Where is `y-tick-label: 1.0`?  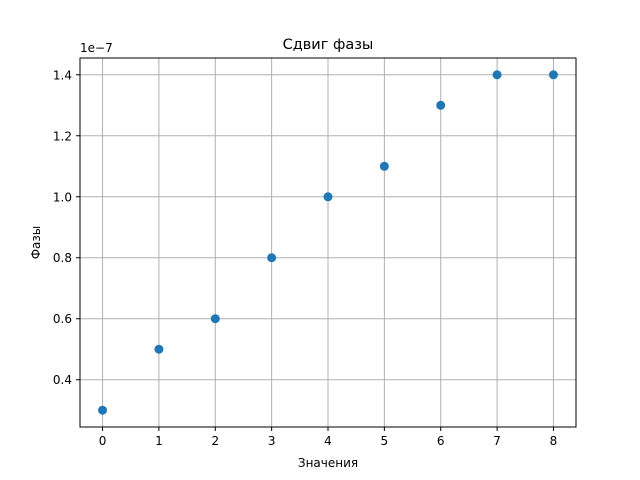 y-tick-label: 1.0 is located at coordinates (62, 197).